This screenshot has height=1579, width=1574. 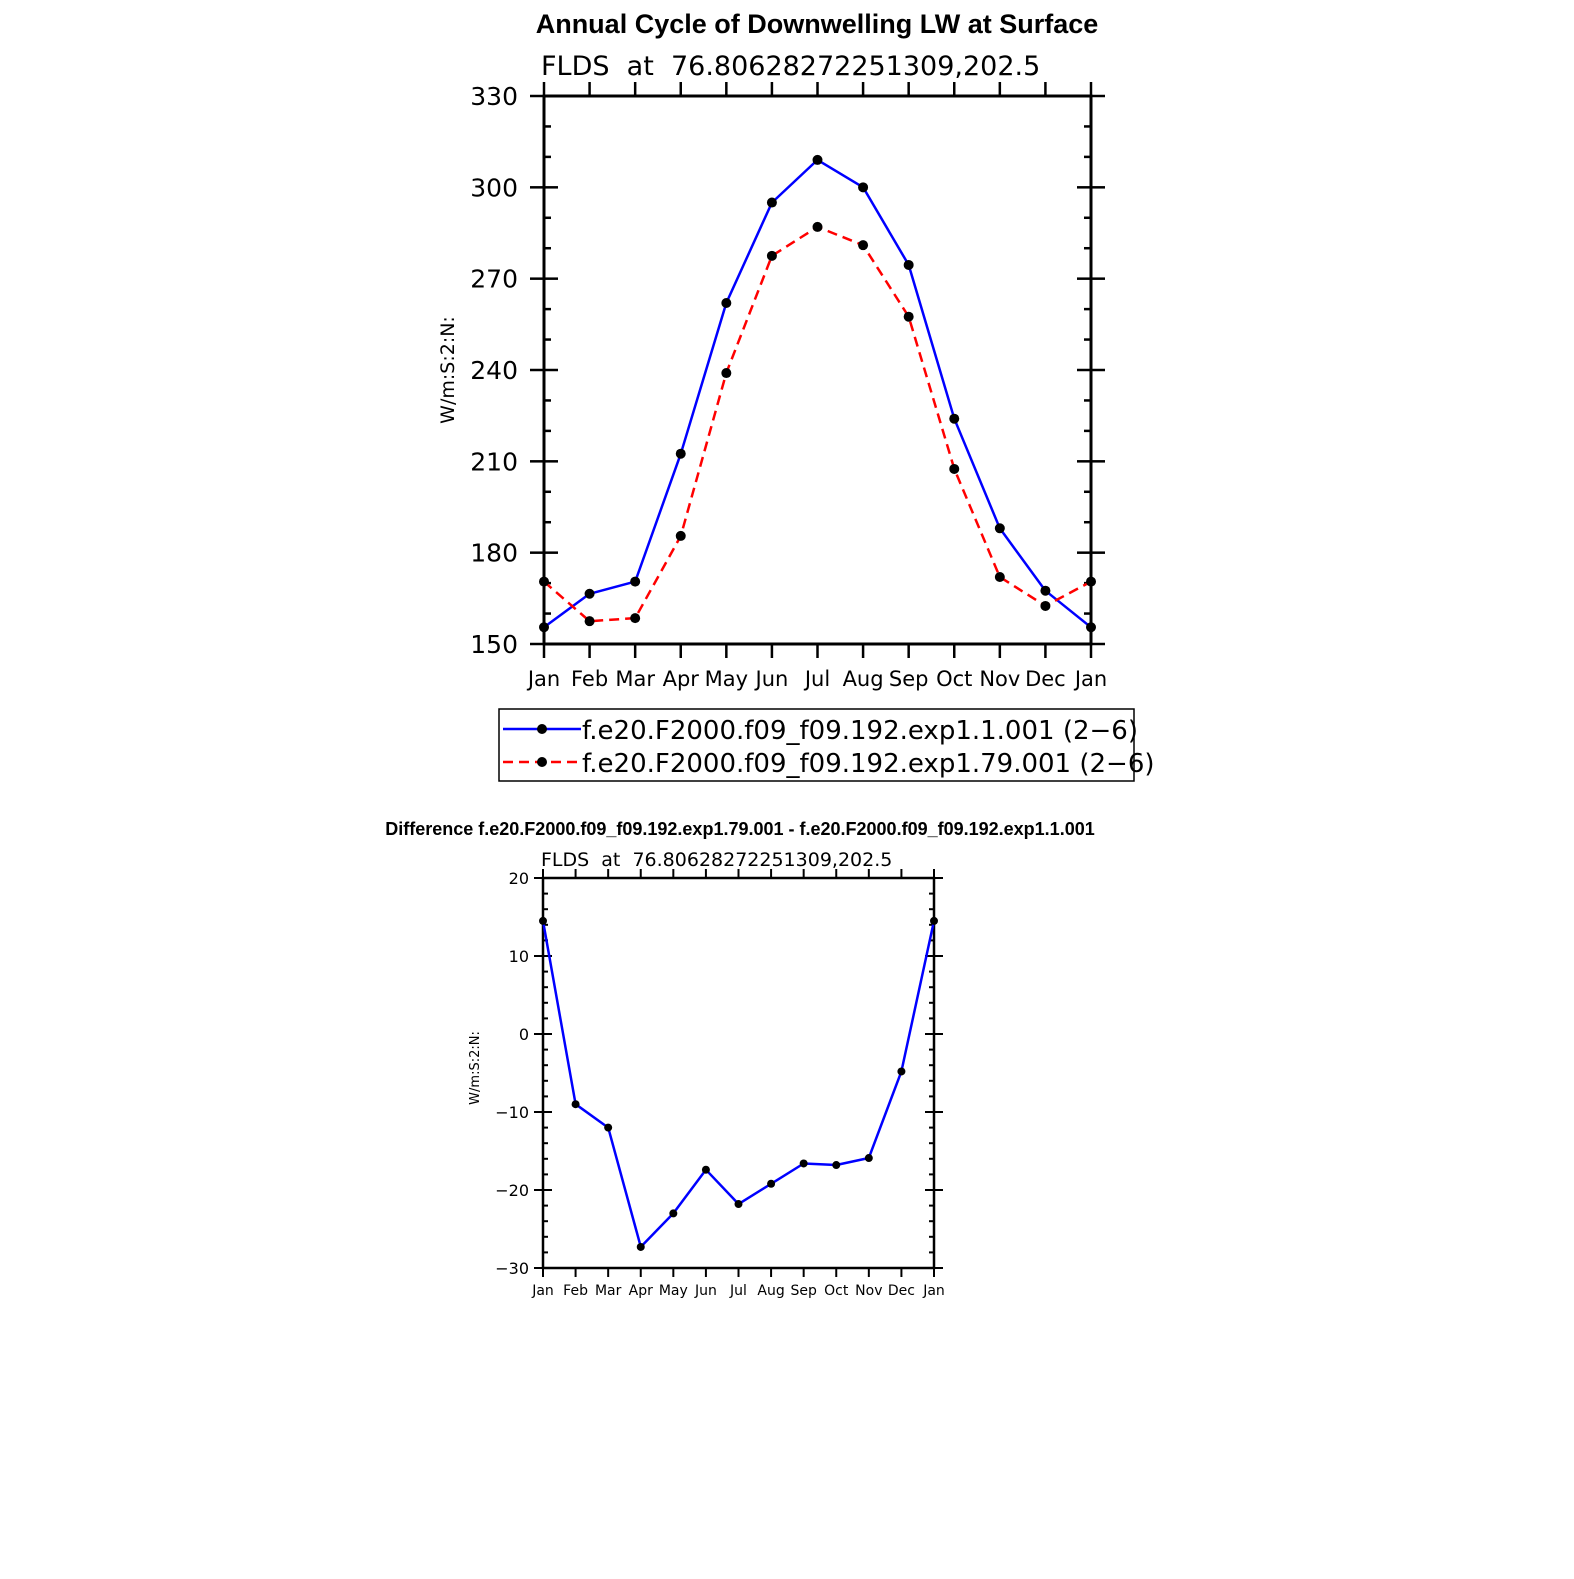 What do you see at coordinates (673, 1291) in the screenshot?
I see `chart2-xtick-label: May` at bounding box center [673, 1291].